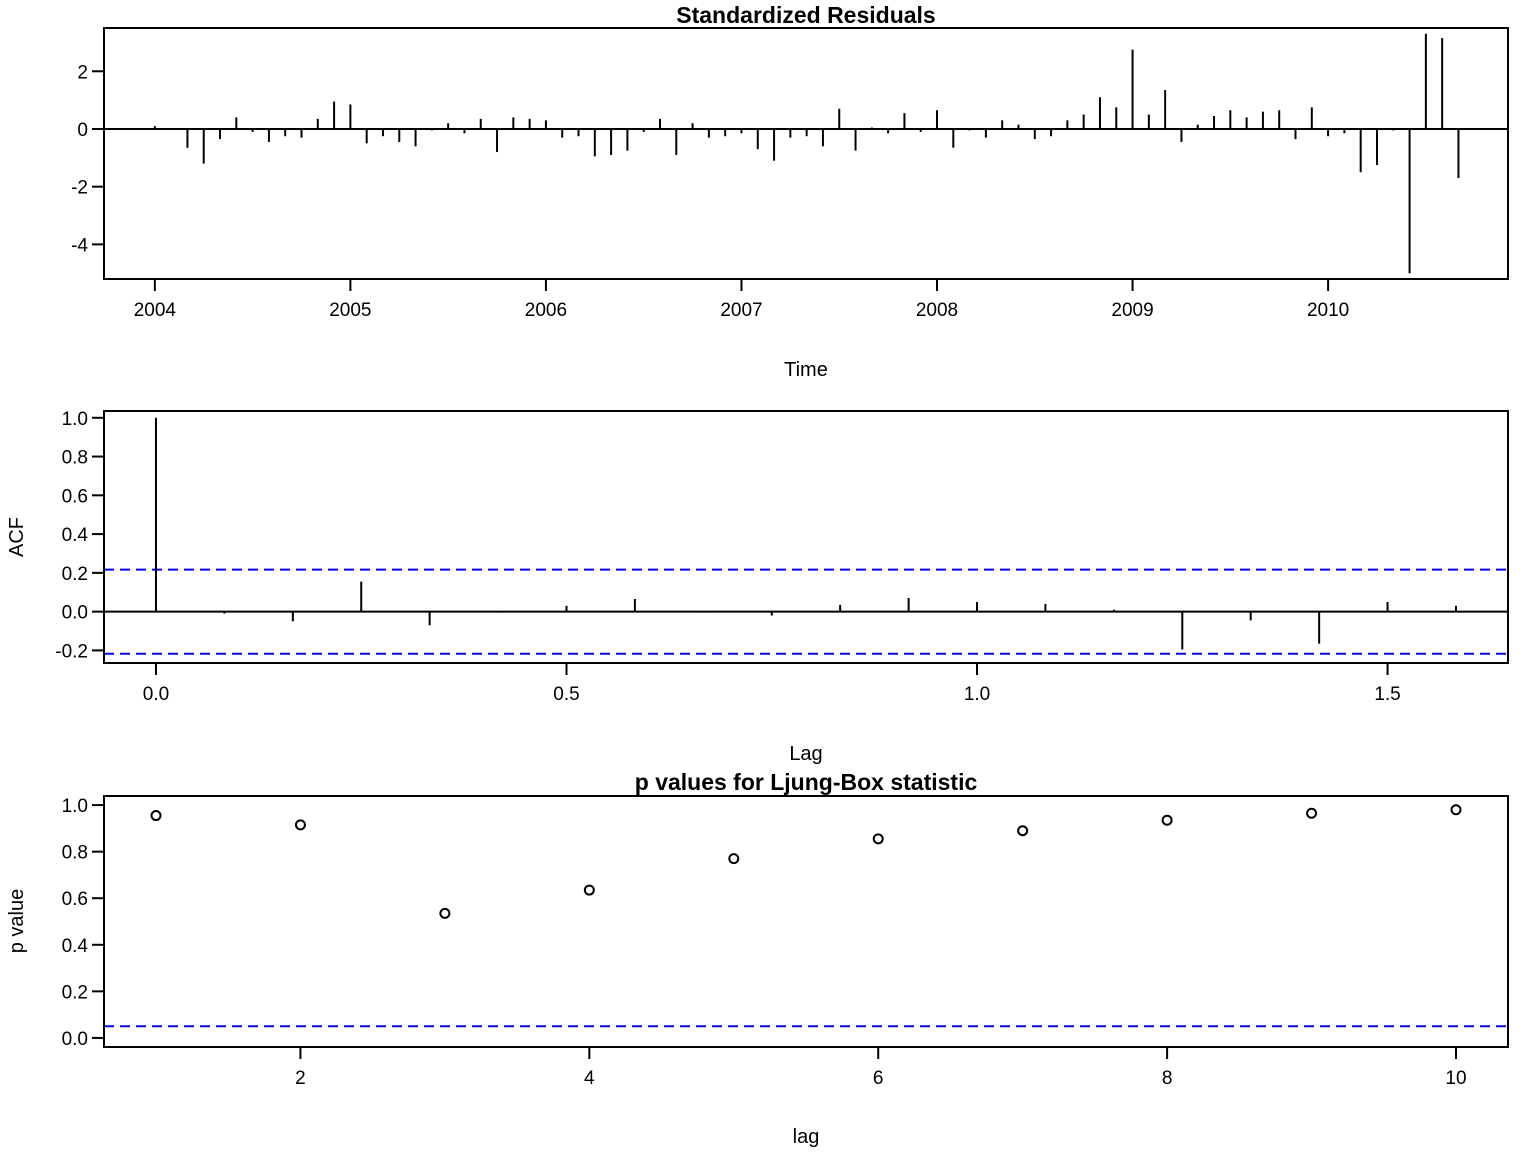  I want to click on residuals-y-tick-label: -2, so click(79, 188).